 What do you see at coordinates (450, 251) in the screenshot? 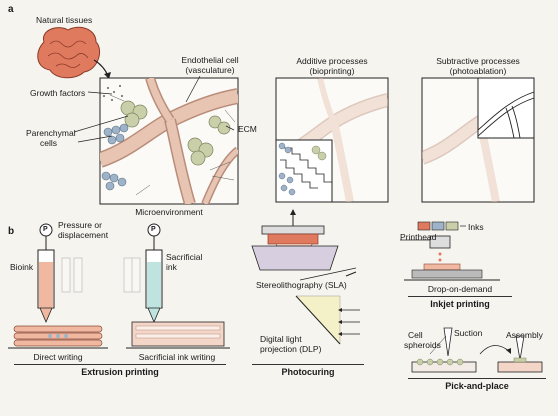
I see `inkjet-drawing` at bounding box center [450, 251].